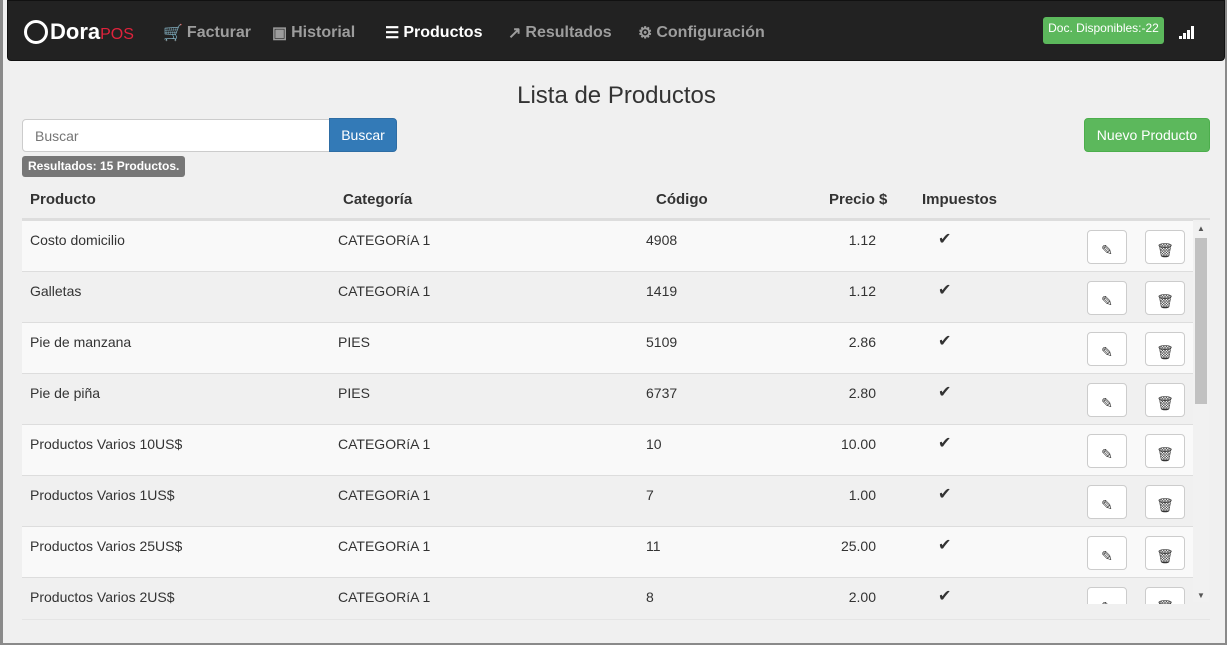 The width and height of the screenshot is (1227, 645). Describe the element at coordinates (650, 596) in the screenshot. I see `cell-codigo: 8` at that location.